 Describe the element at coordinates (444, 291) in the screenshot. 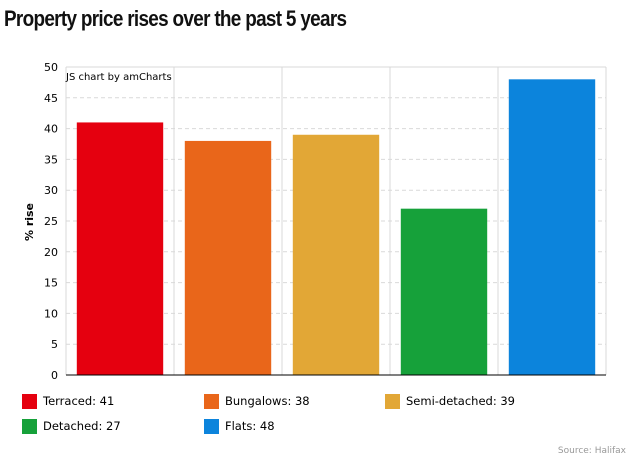

I see `bar-detached` at that location.